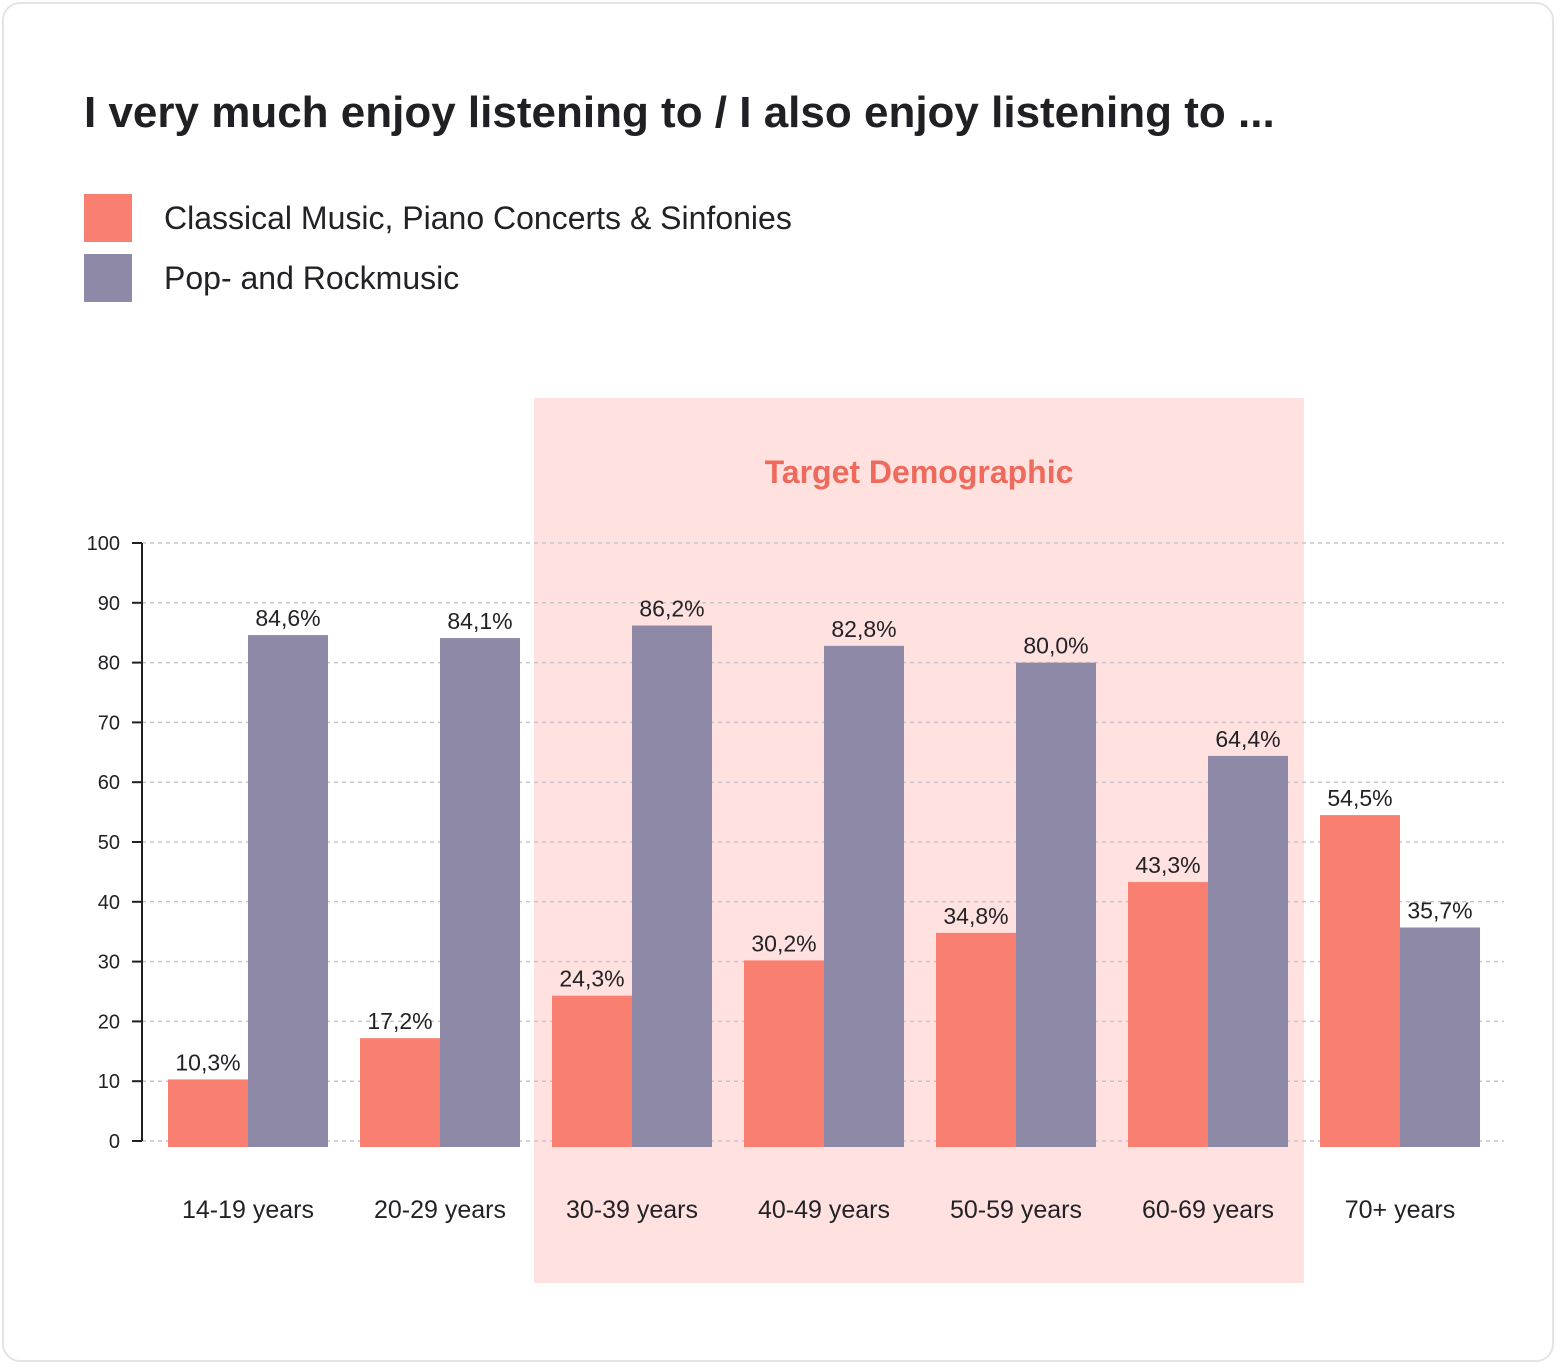 The height and width of the screenshot is (1368, 1560). Describe the element at coordinates (1167, 865) in the screenshot. I see `value-label-classical: 43,3%` at that location.